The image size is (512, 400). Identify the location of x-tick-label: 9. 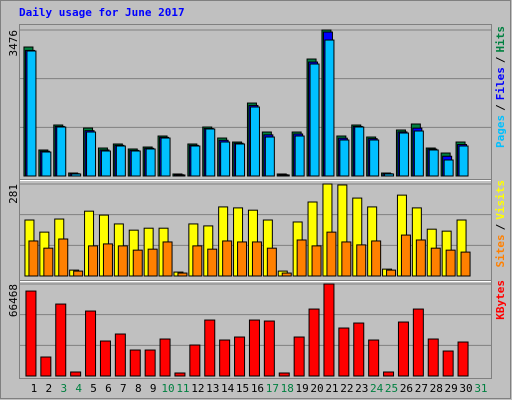
(153, 388).